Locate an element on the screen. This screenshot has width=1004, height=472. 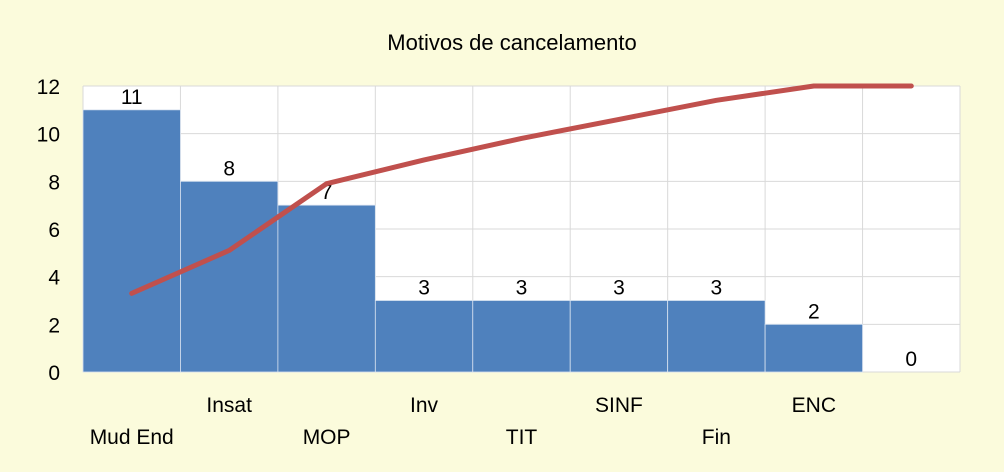
y-tick-label: 4 is located at coordinates (54, 278).